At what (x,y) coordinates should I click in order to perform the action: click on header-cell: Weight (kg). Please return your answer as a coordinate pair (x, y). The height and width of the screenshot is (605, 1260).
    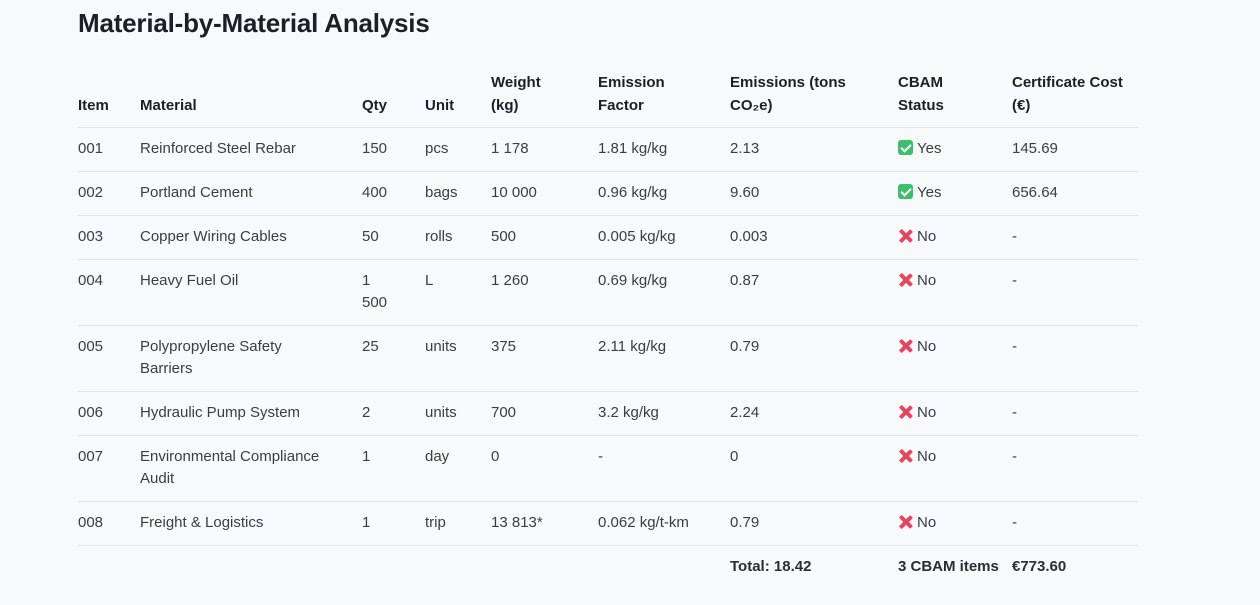
    Looking at the image, I should click on (544, 94).